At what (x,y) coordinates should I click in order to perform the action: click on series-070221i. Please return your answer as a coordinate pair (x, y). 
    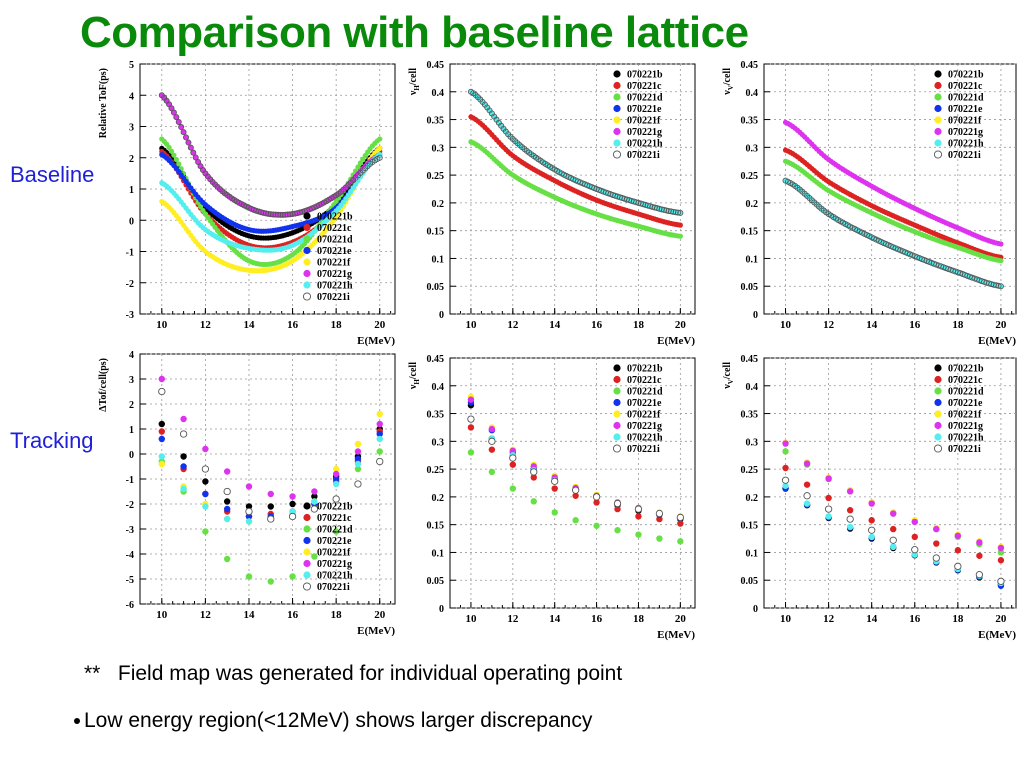
    Looking at the image, I should click on (575, 152).